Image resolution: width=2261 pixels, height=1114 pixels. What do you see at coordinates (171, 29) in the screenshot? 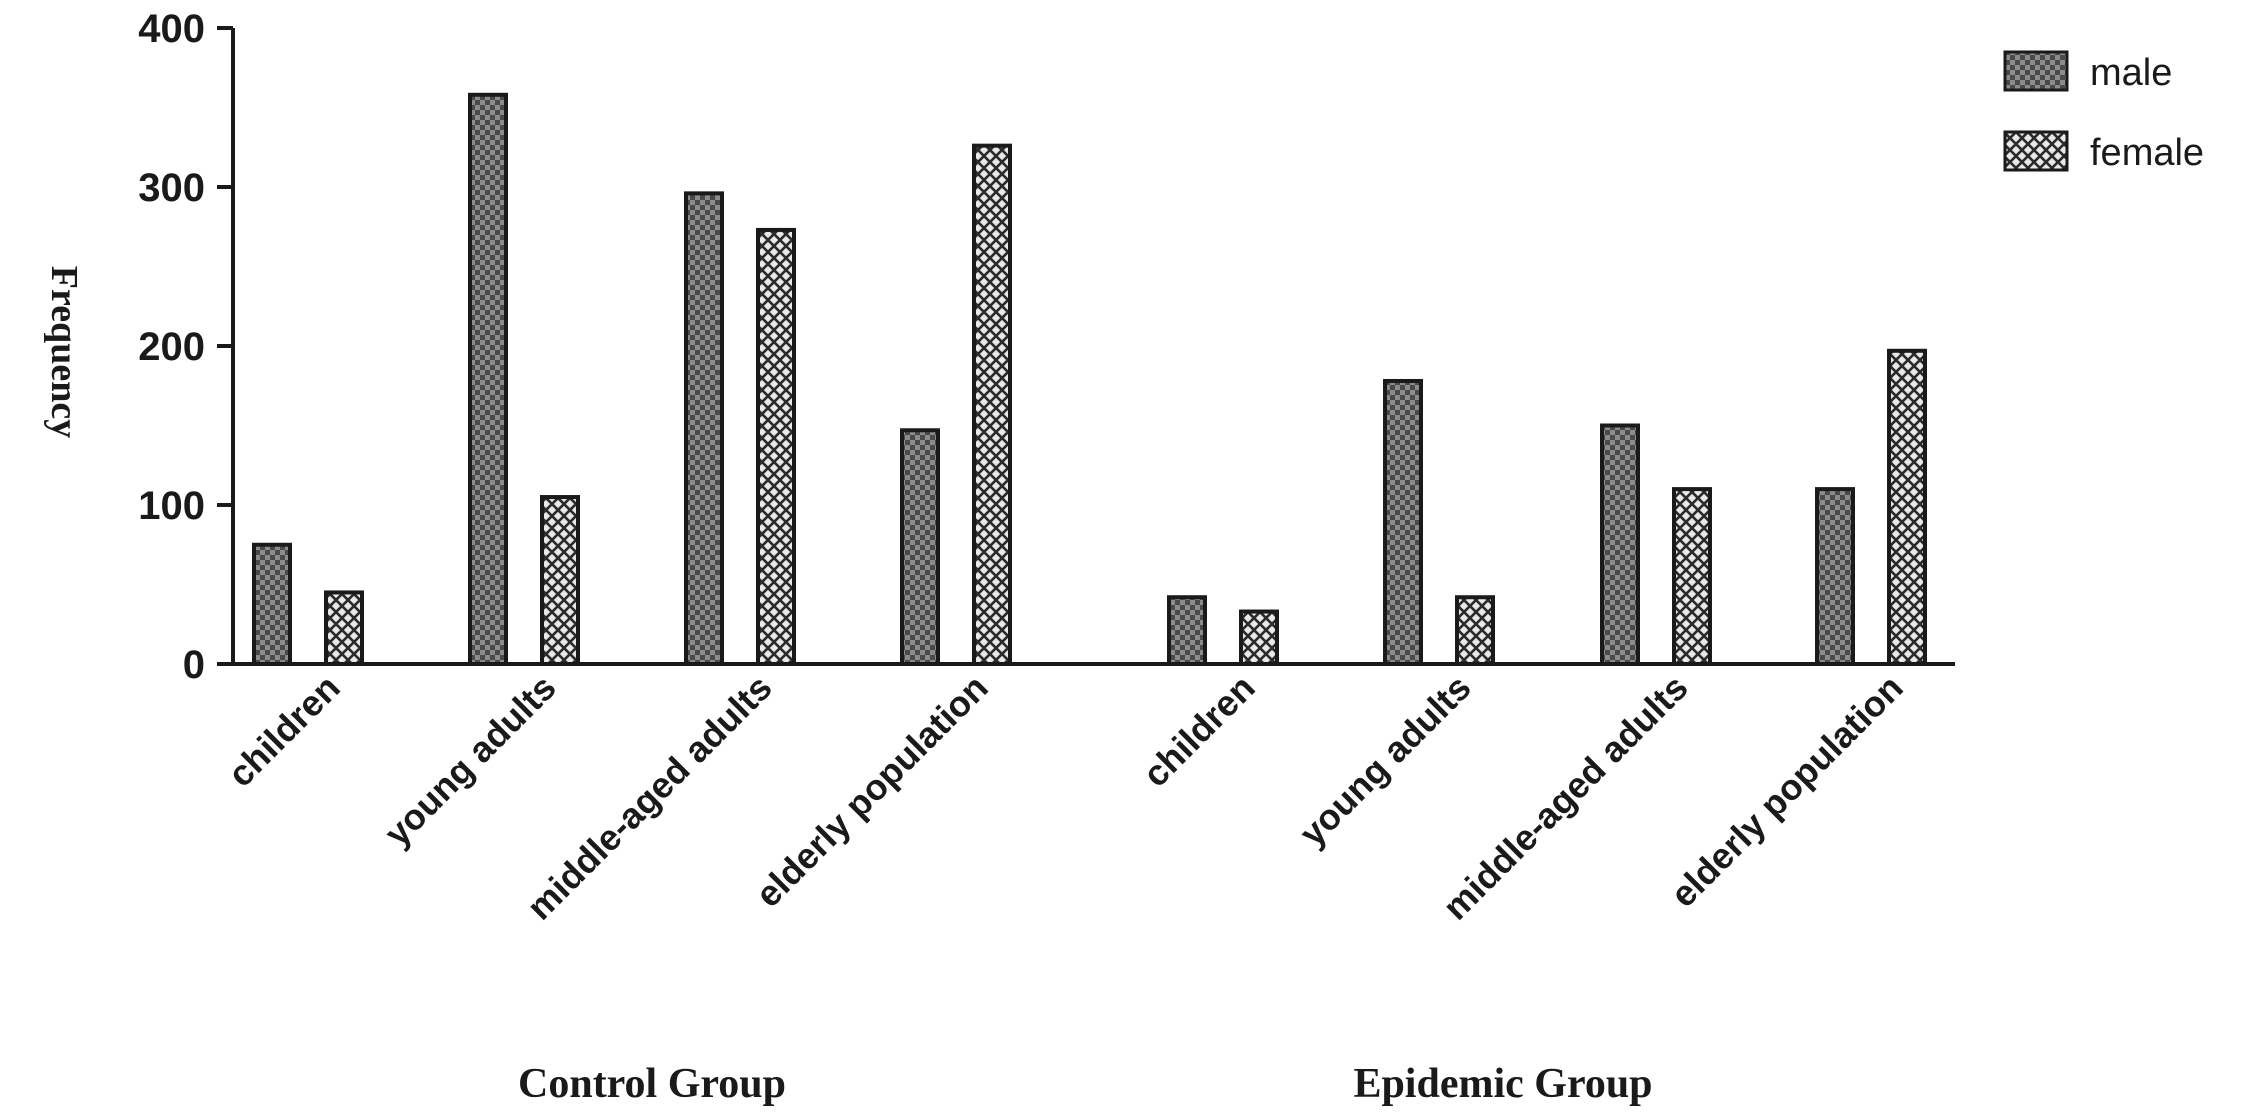
I see `y-tick-label: 400` at bounding box center [171, 29].